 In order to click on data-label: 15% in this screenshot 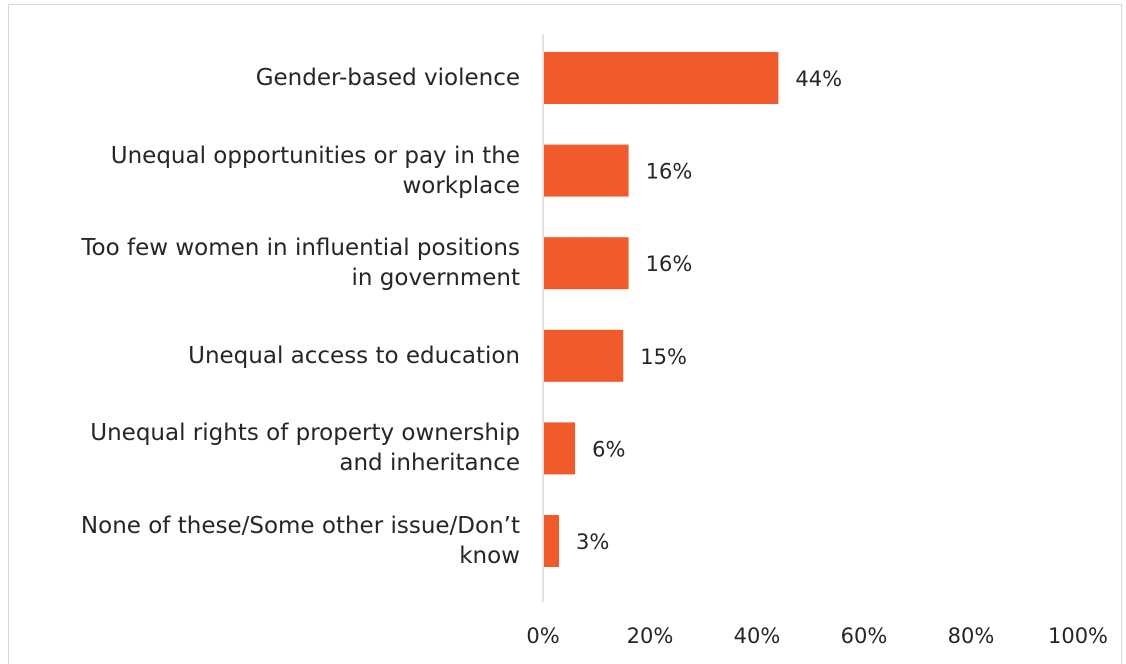, I will do `click(663, 357)`.